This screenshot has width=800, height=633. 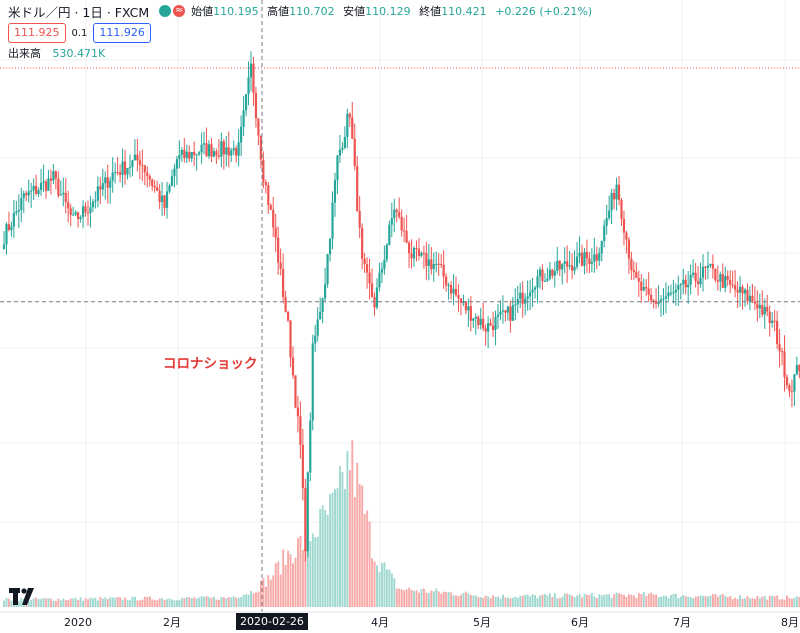 What do you see at coordinates (122, 33) in the screenshot?
I see `buy-button: 111.926` at bounding box center [122, 33].